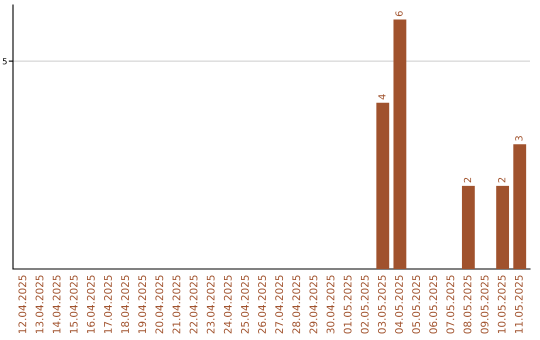  Describe the element at coordinates (518, 304) in the screenshot. I see `x-tick-label: 11.05.2025` at that location.